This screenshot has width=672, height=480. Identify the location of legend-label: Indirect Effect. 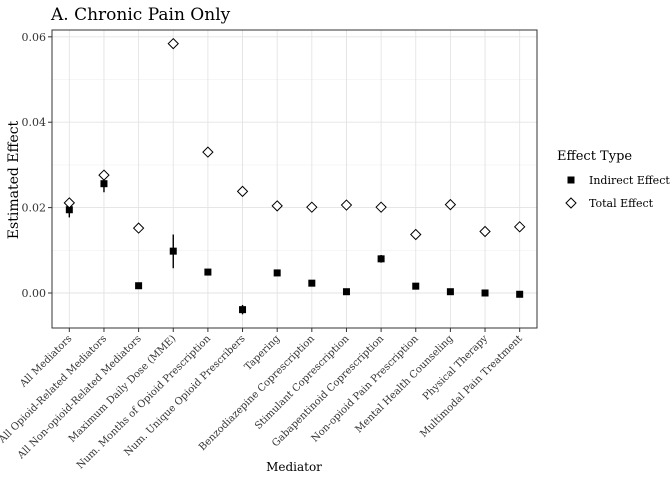
(629, 180).